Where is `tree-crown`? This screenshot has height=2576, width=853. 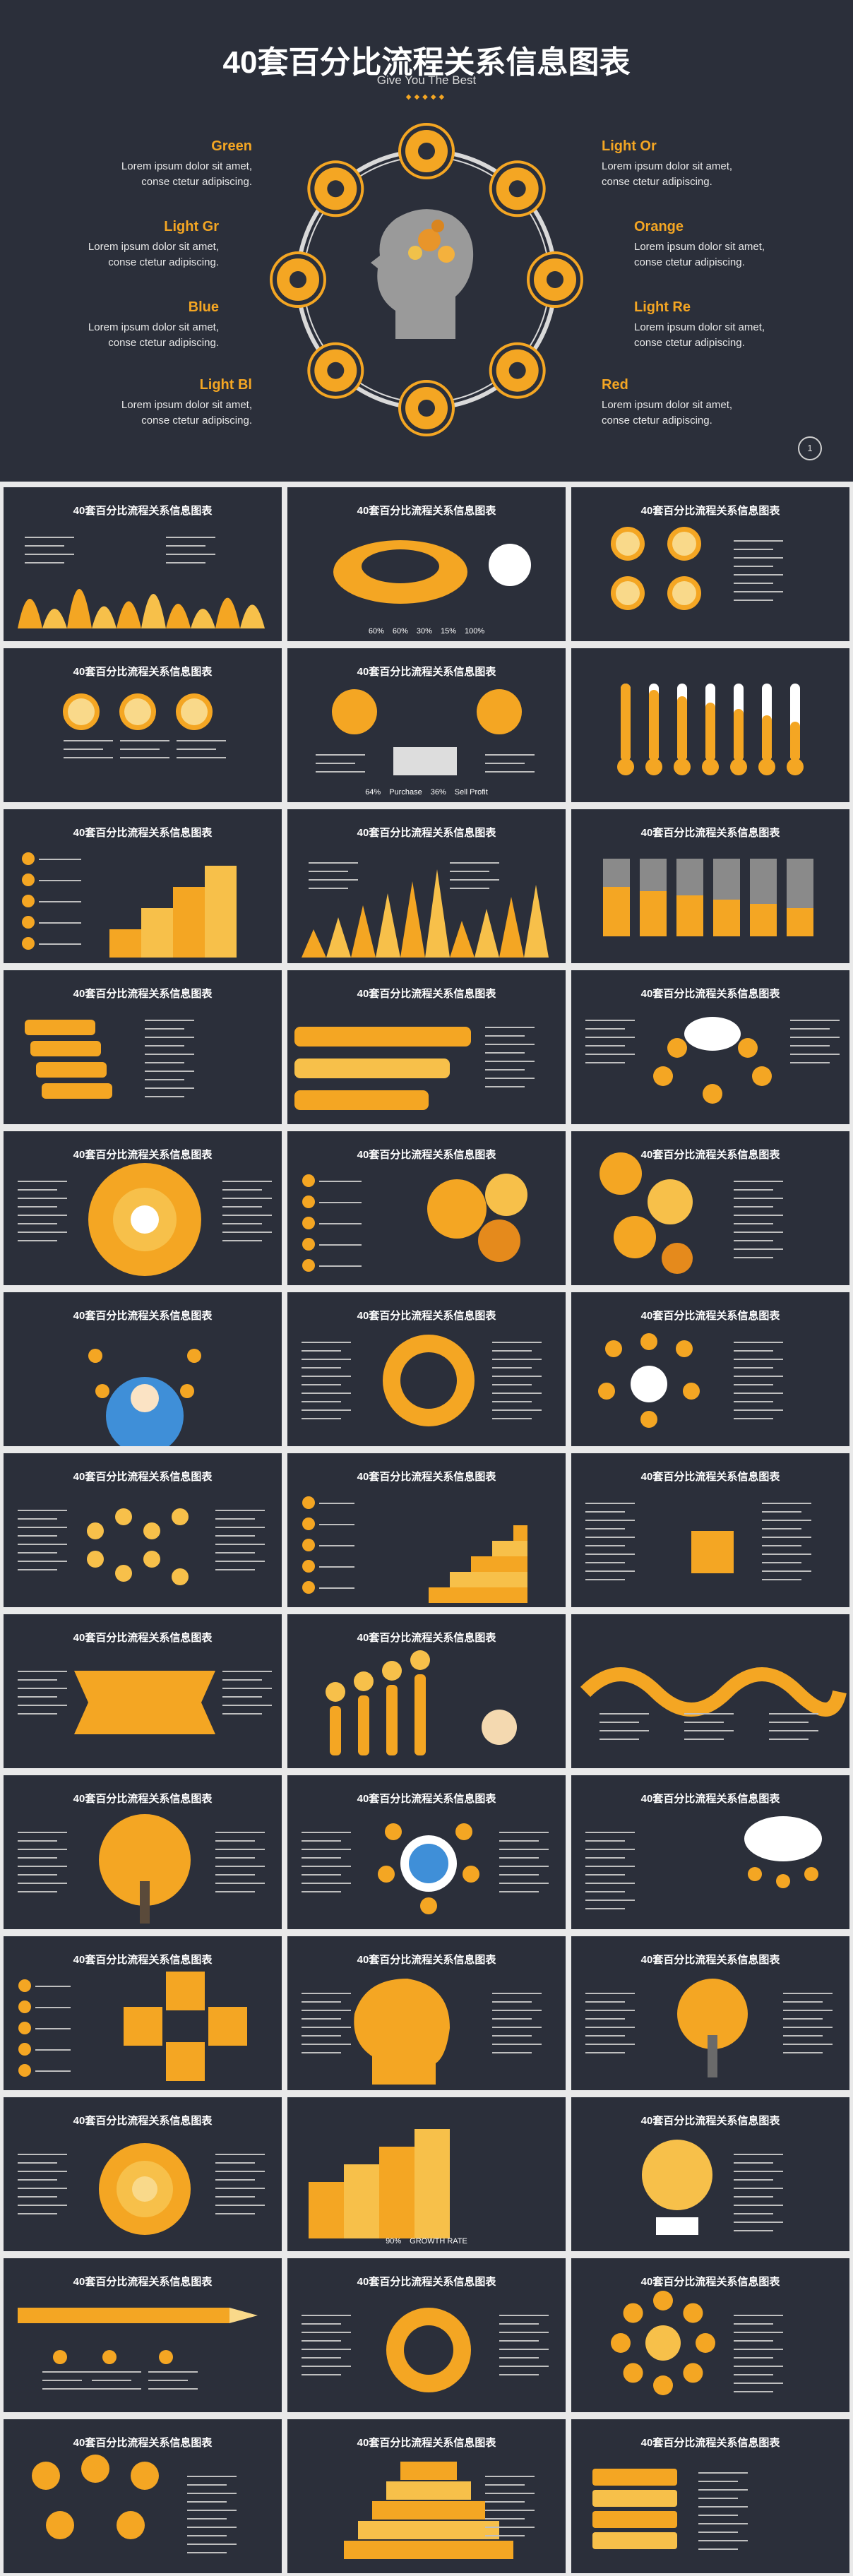
tree-crown is located at coordinates (712, 2014).